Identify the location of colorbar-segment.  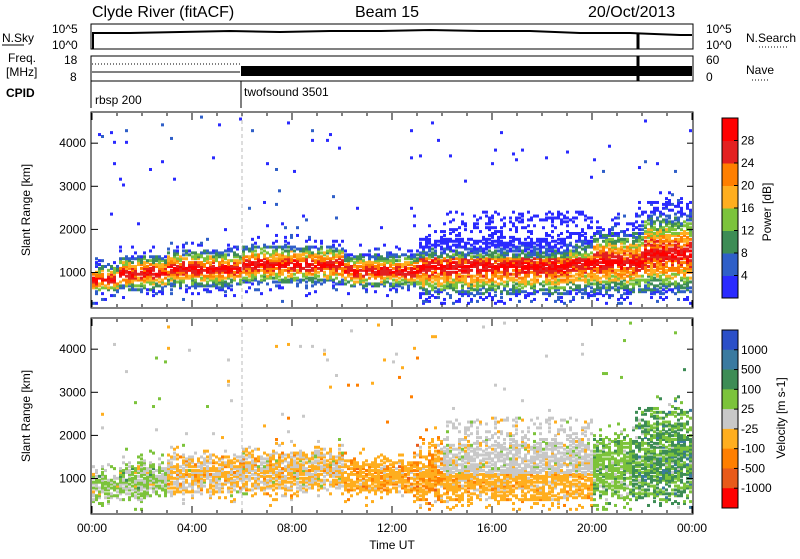
(730, 197).